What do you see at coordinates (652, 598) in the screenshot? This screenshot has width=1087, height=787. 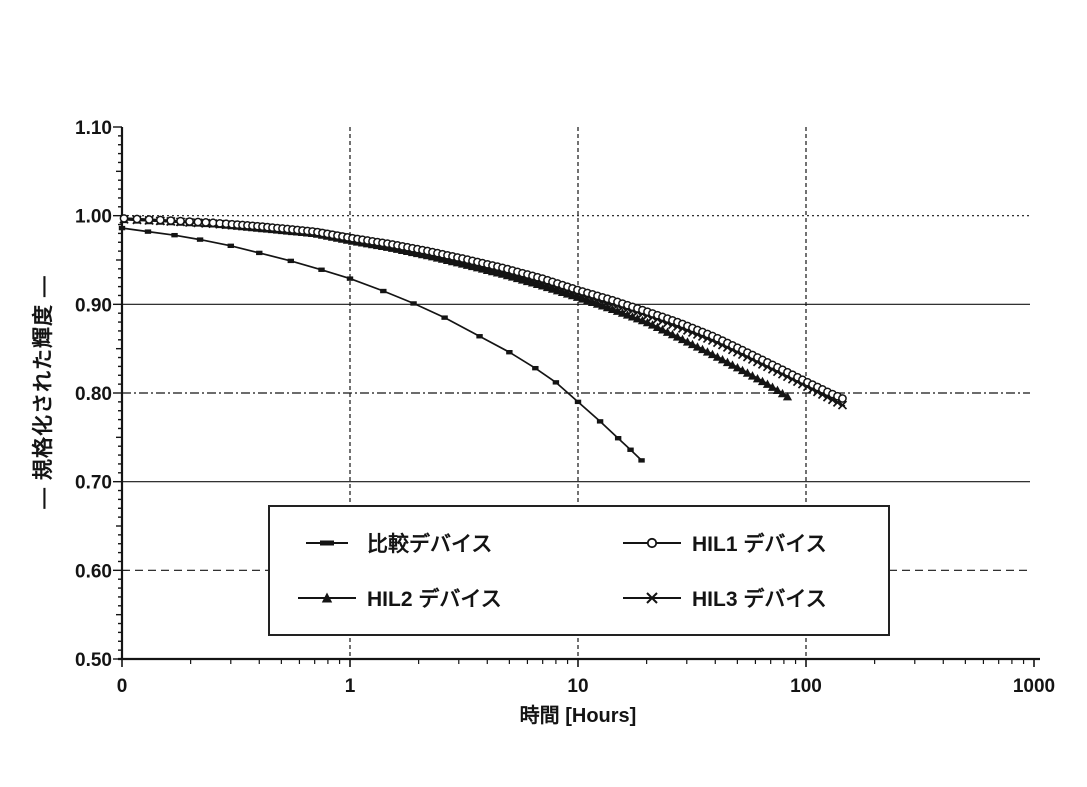 I see `hil3-x-marker-icon` at bounding box center [652, 598].